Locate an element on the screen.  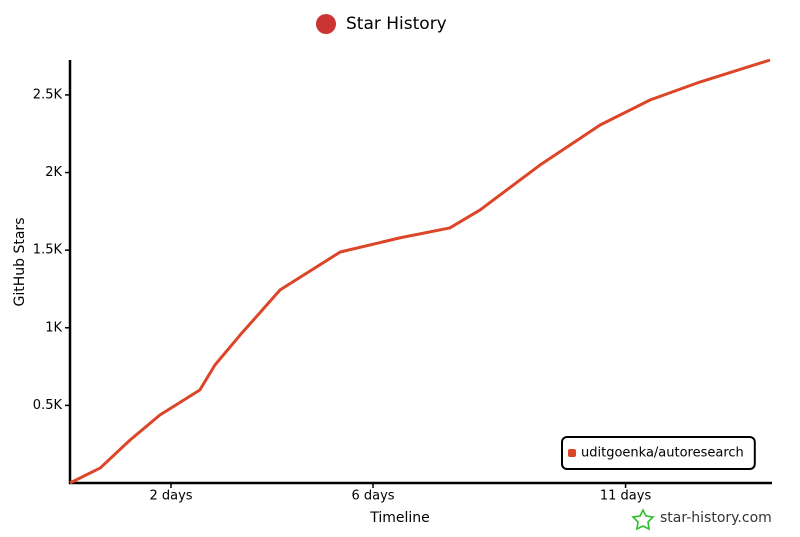
legend-label: uditgoenka/autoresearch is located at coordinates (662, 453).